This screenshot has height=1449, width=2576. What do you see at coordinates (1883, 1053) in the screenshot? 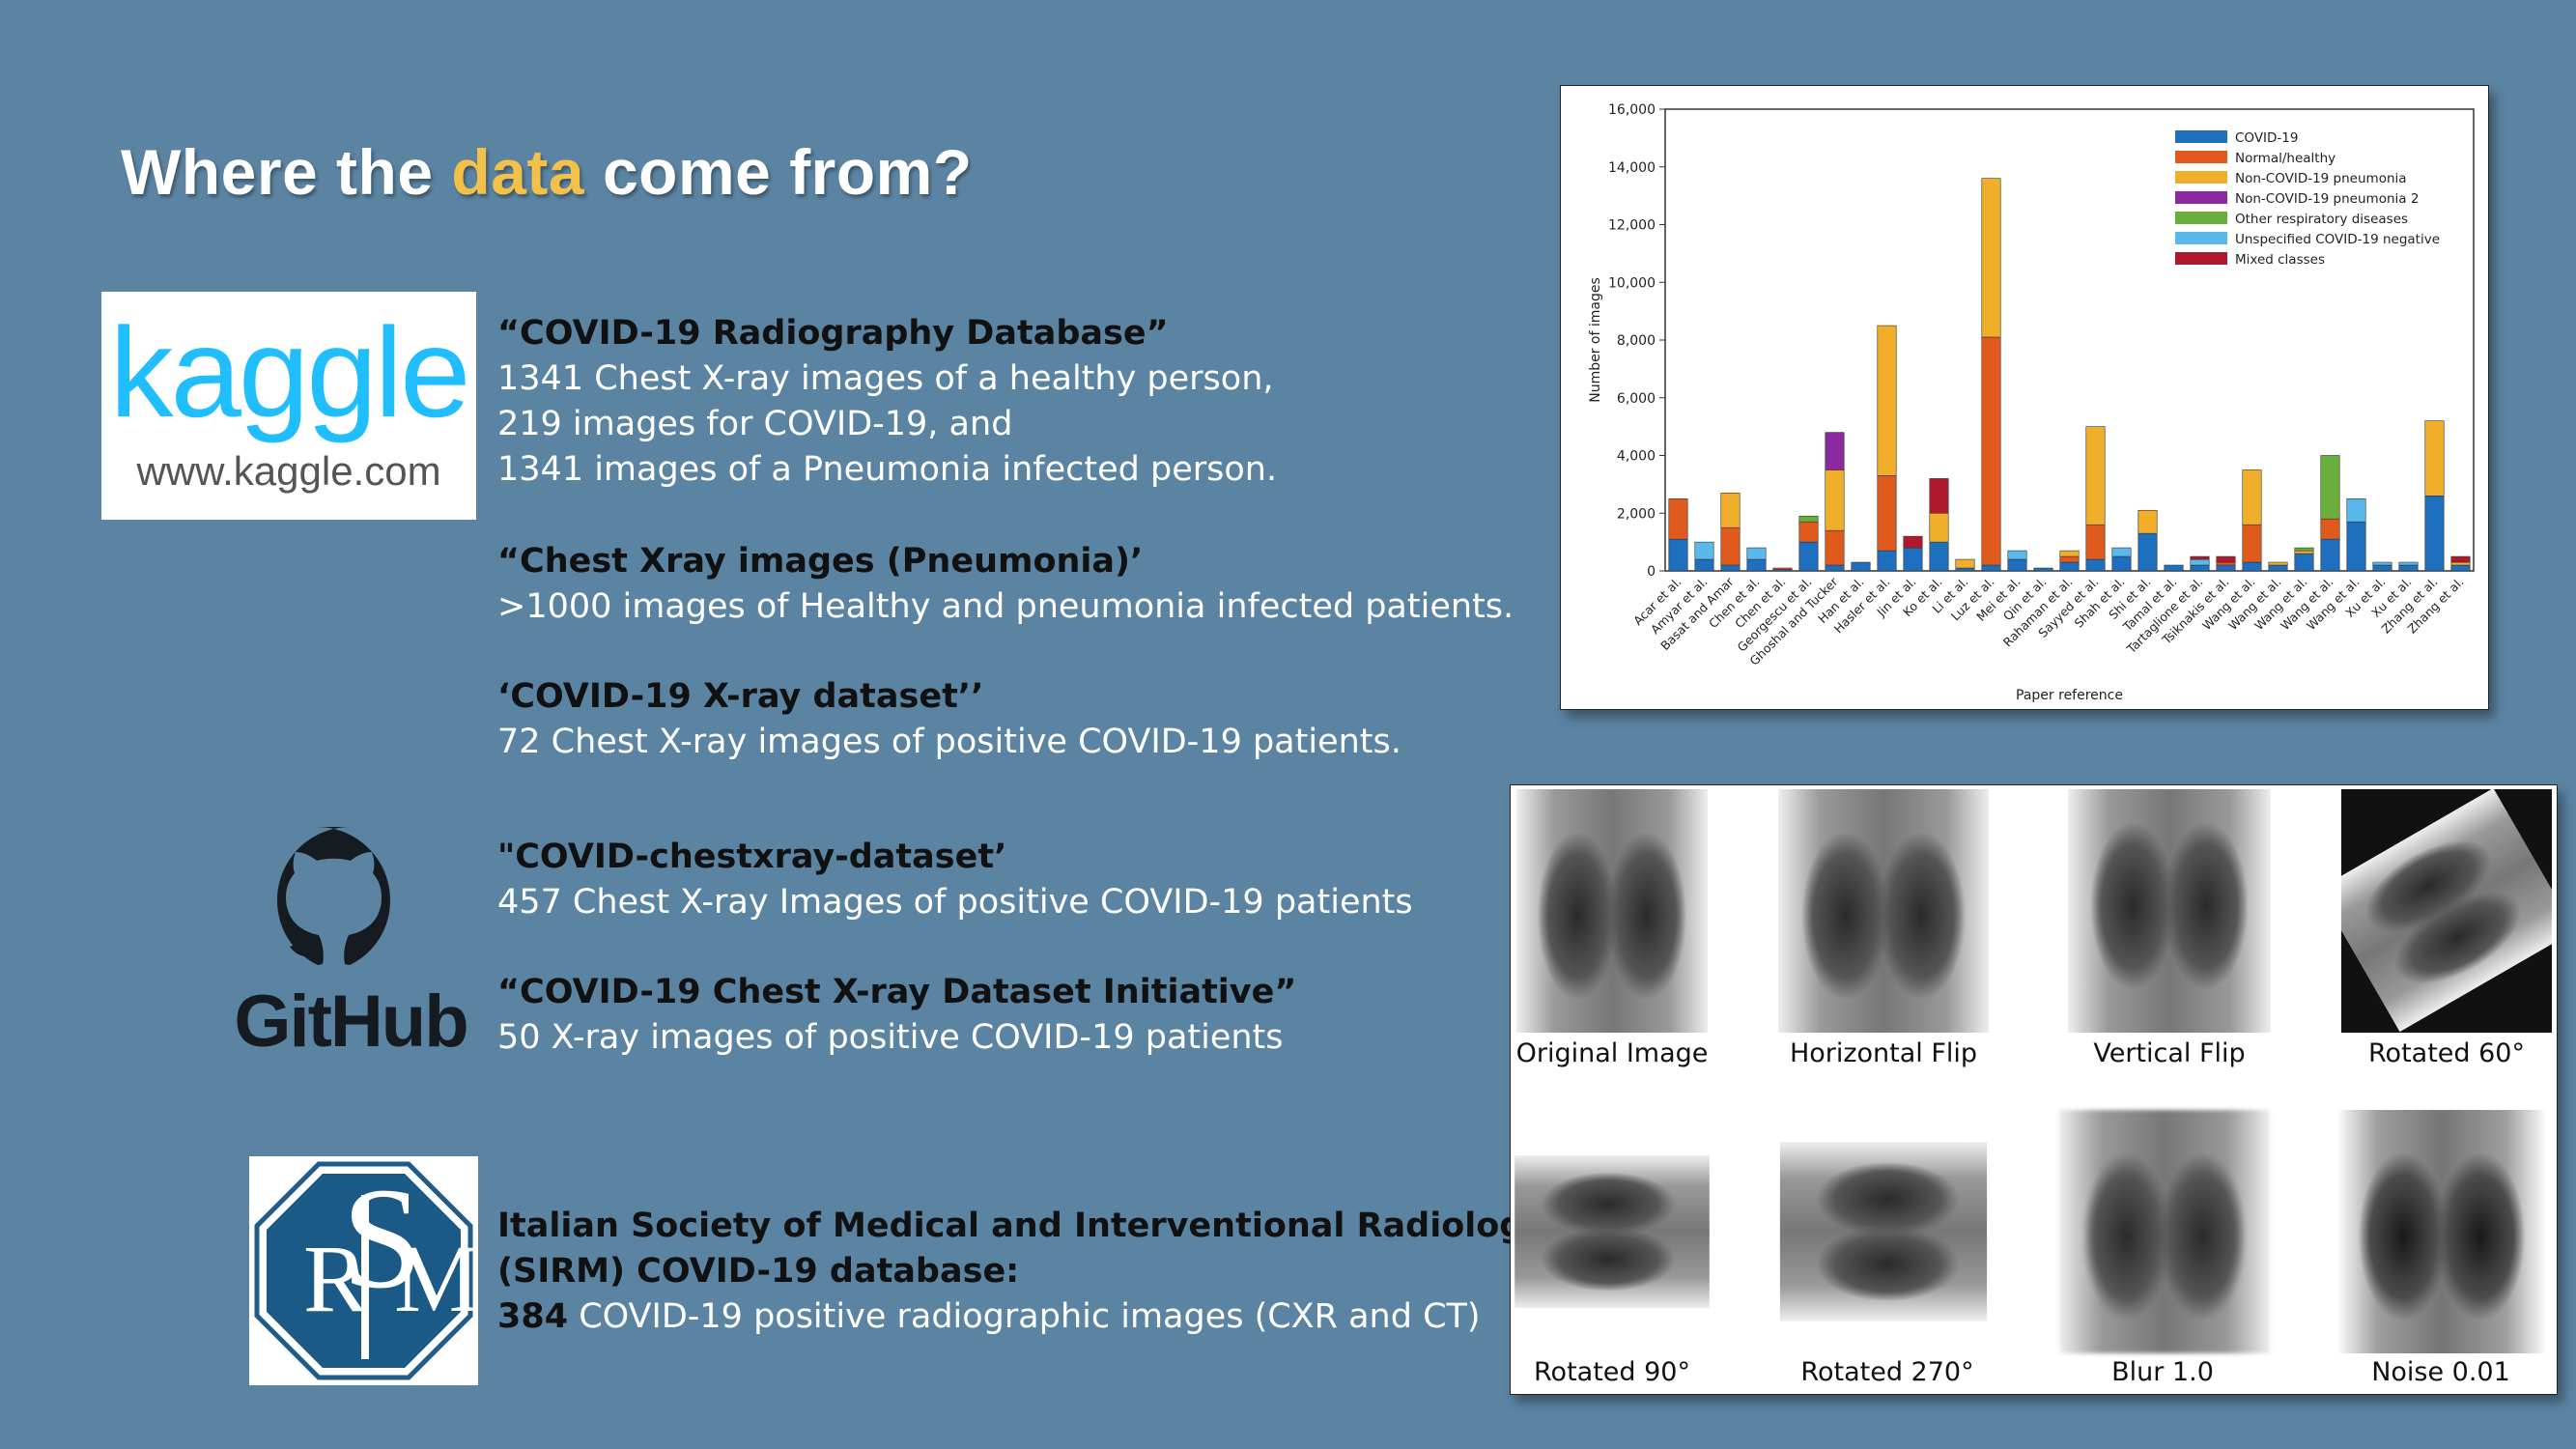
I see `augment-label: Horizontal Flip` at bounding box center [1883, 1053].